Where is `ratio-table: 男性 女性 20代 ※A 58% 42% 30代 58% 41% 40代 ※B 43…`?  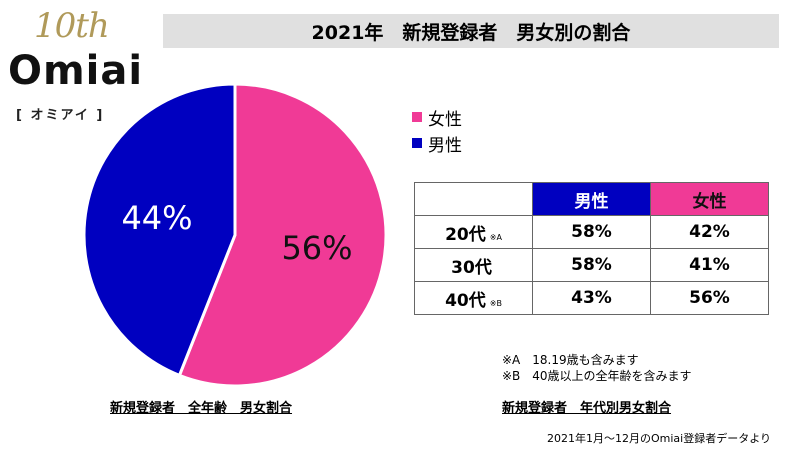 ratio-table: 男性 女性 20代 ※A 58% 42% 30代 58% 41% 40代 ※B 43… is located at coordinates (591, 248).